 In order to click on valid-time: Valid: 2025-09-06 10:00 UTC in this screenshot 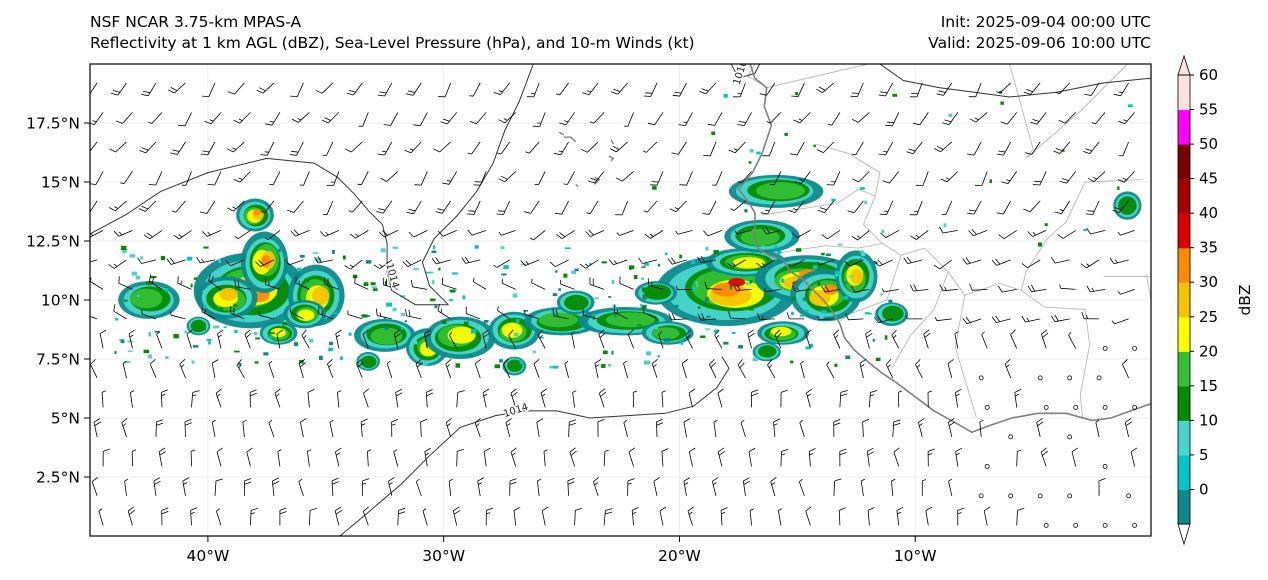, I will do `click(1039, 43)`.